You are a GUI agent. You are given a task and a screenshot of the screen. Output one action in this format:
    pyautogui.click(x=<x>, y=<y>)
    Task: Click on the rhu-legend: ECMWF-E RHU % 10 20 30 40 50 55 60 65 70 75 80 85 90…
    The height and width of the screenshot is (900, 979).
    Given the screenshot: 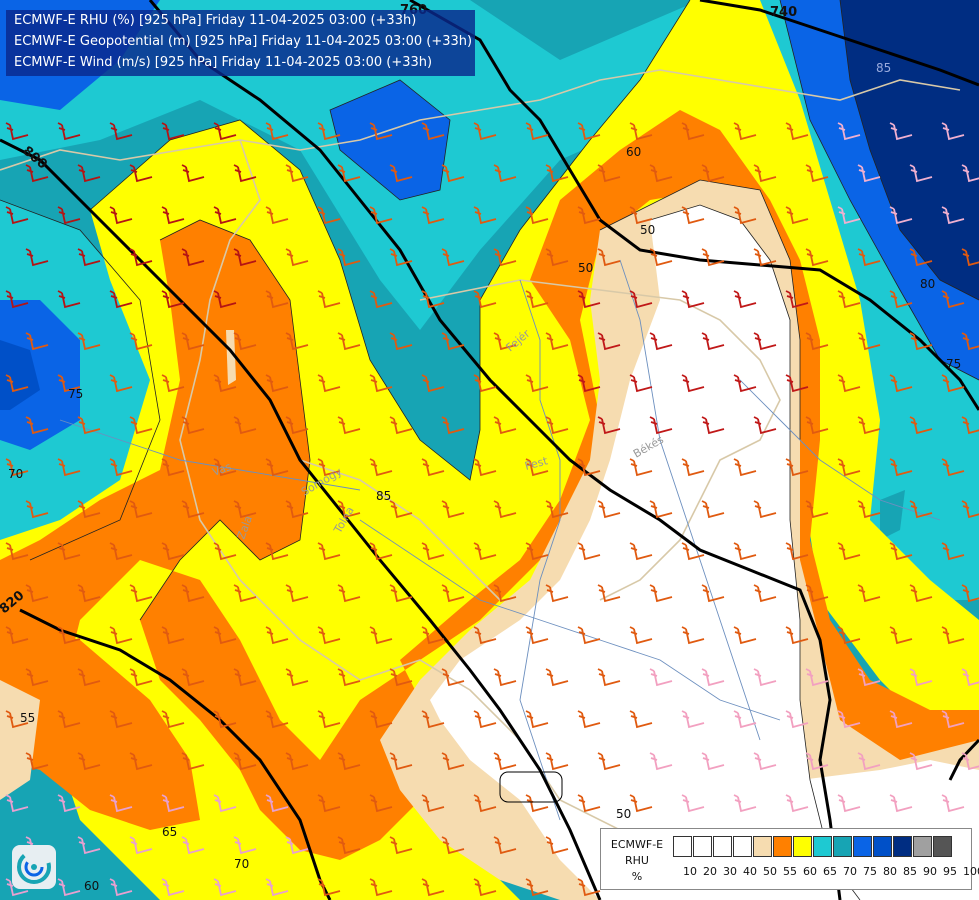 What is the action you would take?
    pyautogui.click(x=789, y=859)
    